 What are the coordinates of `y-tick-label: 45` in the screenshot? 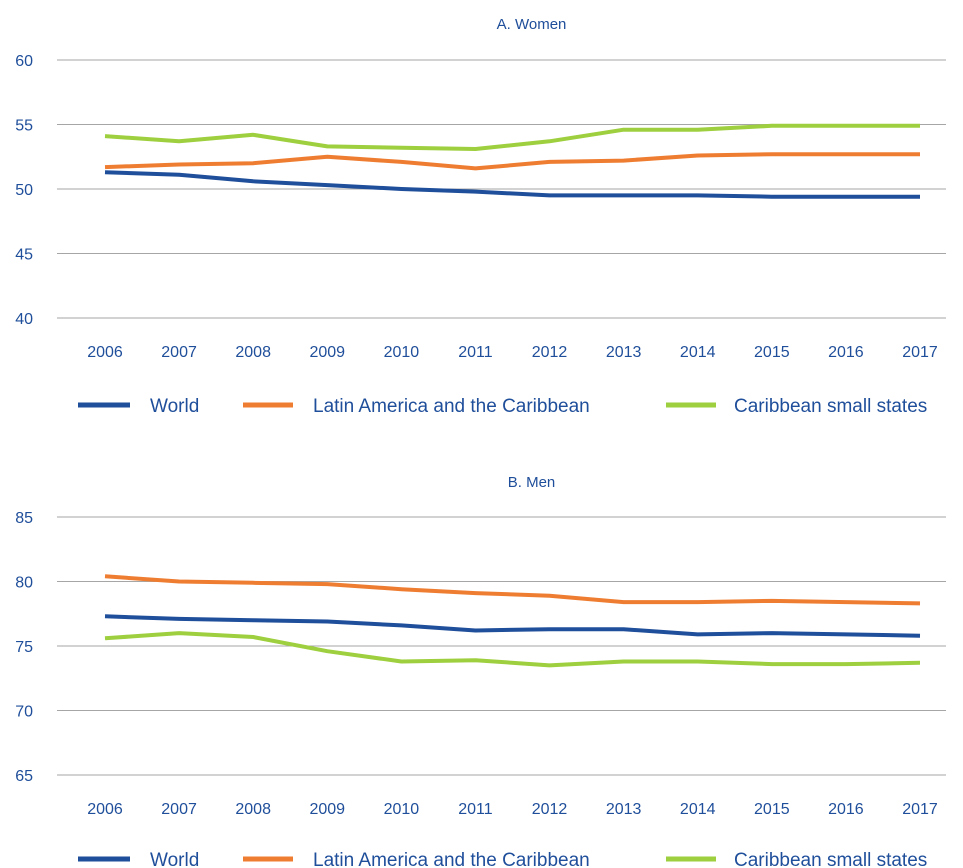 It's located at (24, 255).